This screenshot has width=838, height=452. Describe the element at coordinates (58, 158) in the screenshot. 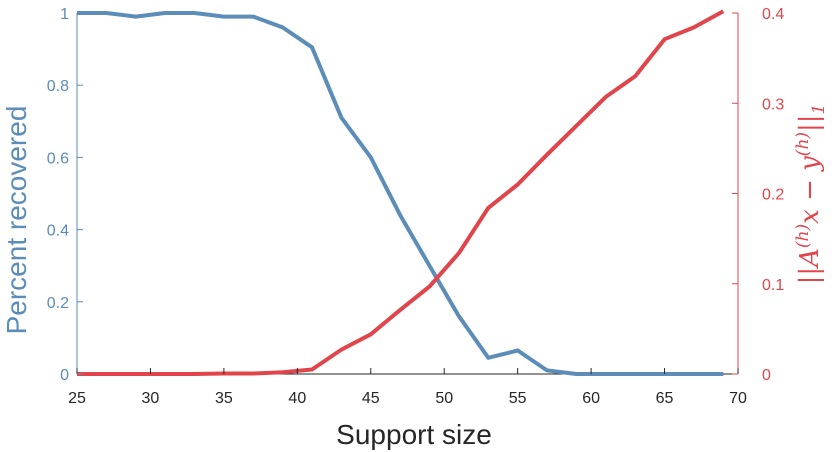

I see `y-tick-label-left: 0.6` at that location.